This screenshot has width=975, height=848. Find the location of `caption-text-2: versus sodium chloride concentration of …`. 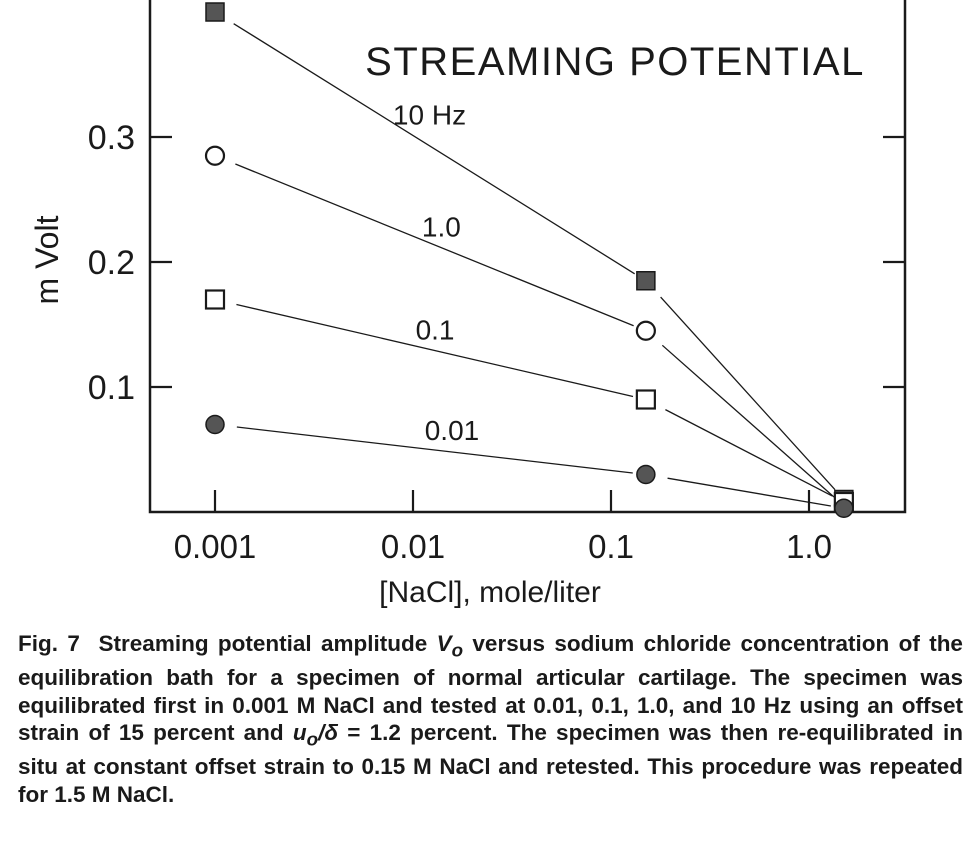

caption-text-2: versus sodium chloride concentration of … is located at coordinates (490, 688).